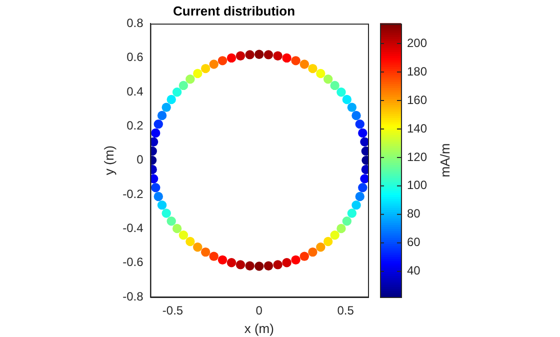 The image size is (560, 337). I want to click on chart-title: Current distribution, so click(234, 10).